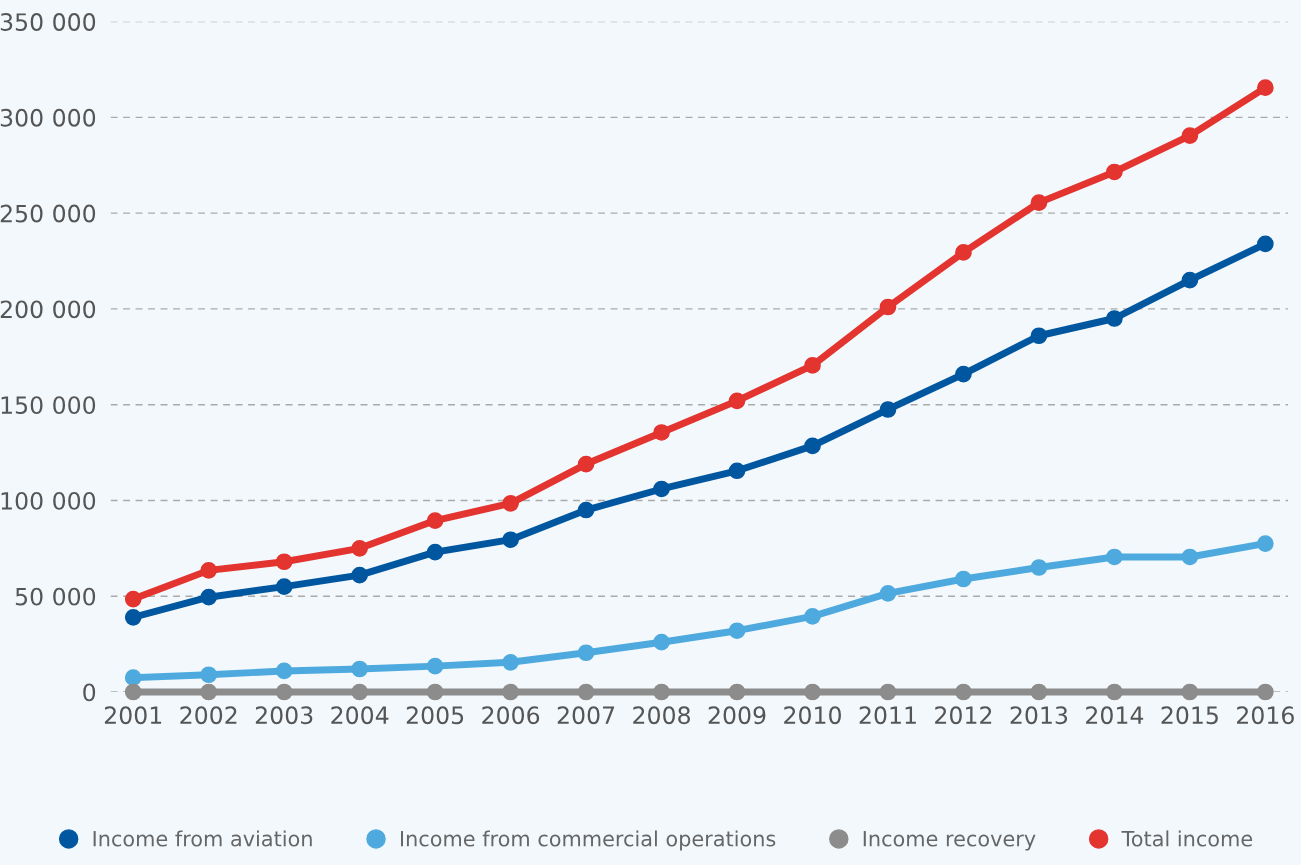 This screenshot has height=865, width=1301. I want to click on y-tick-label: 200 000, so click(48, 309).